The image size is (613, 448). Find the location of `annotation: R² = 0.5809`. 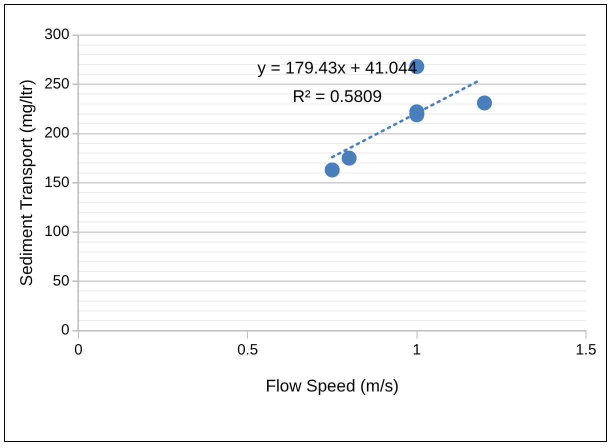

annotation: R² = 0.5809 is located at coordinates (337, 96).